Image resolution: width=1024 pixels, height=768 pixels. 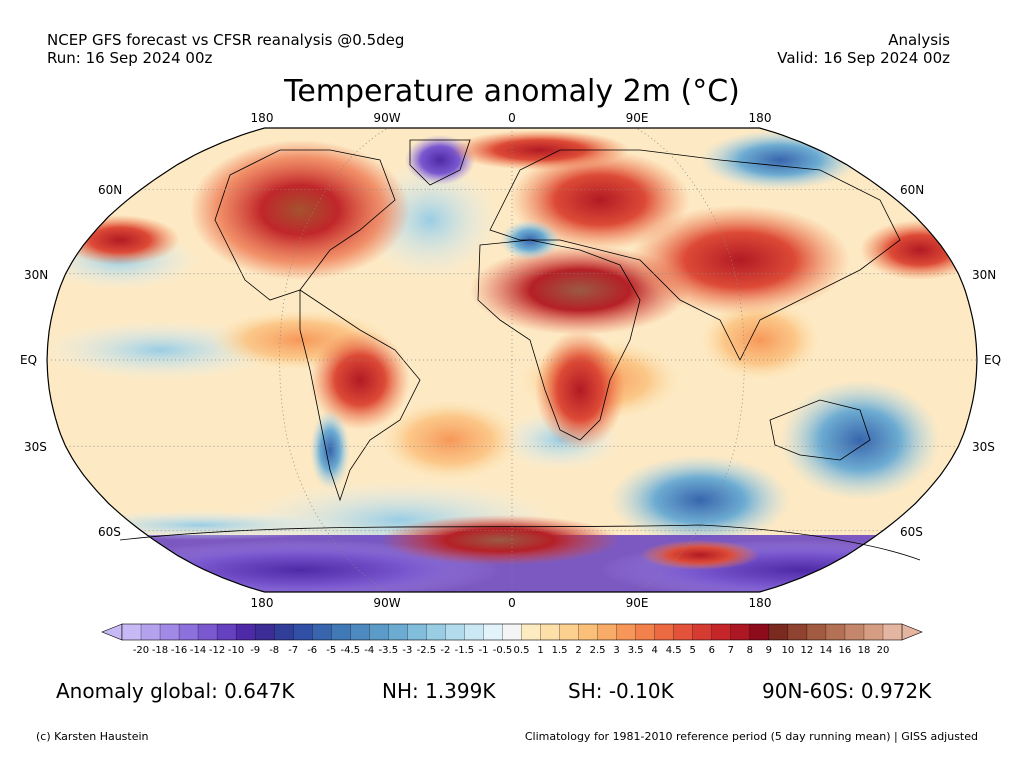 I want to click on colorbar-tick-label: -2.5, so click(x=426, y=650).